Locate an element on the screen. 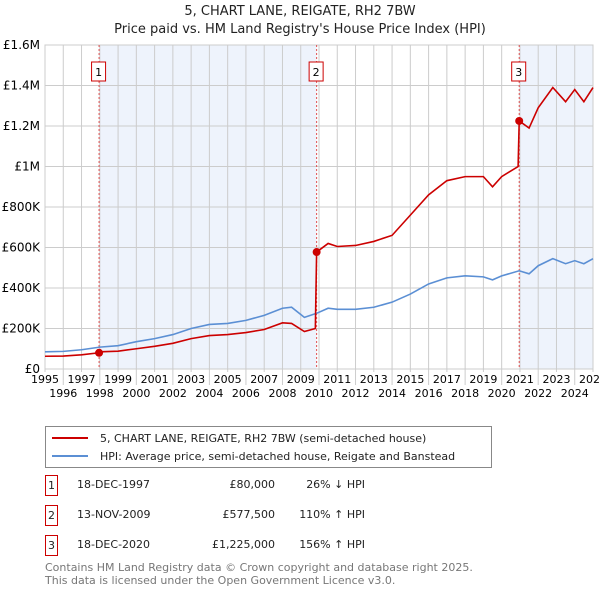 This screenshot has width=600, height=590. x-tick-label: 2020 is located at coordinates (502, 393).